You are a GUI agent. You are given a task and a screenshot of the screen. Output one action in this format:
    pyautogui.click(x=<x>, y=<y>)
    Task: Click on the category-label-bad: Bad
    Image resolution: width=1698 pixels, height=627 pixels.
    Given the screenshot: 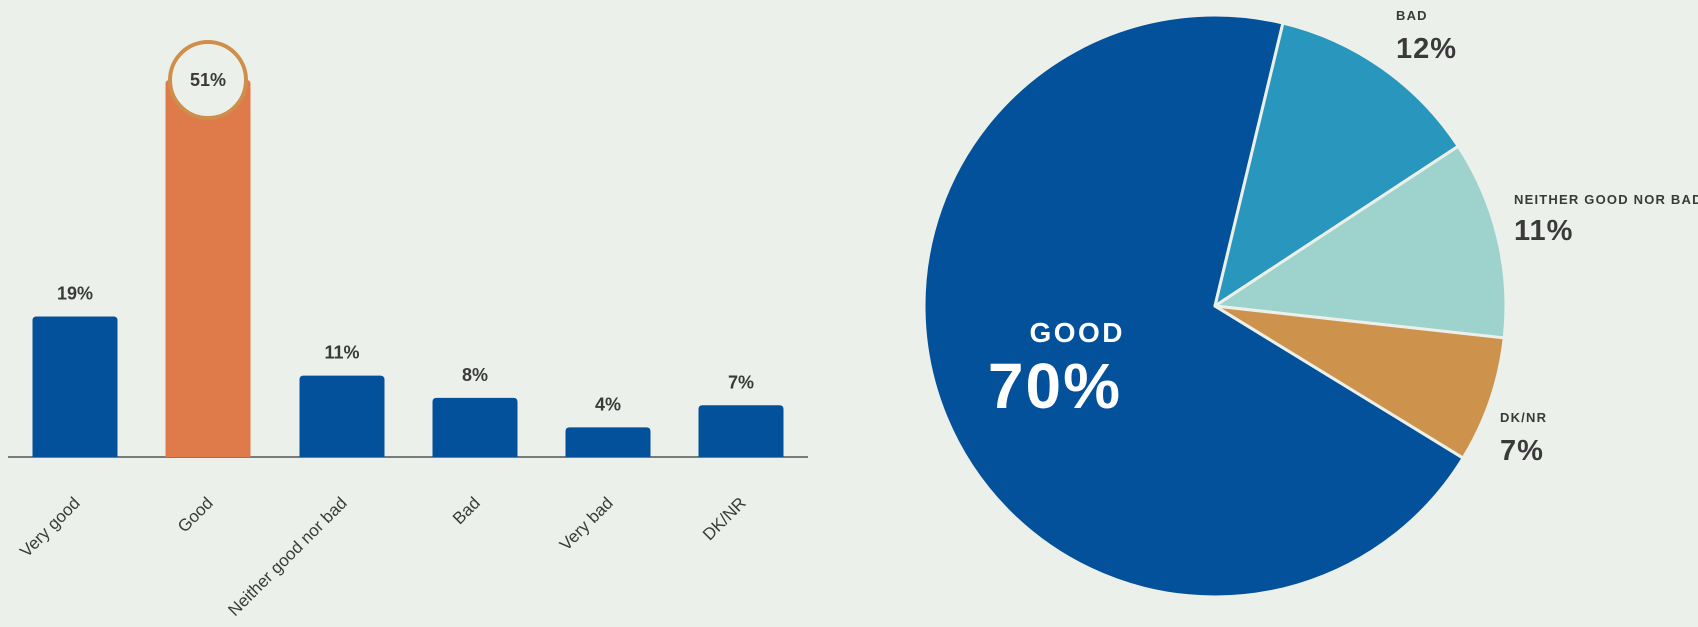 What is the action you would take?
    pyautogui.click(x=466, y=510)
    